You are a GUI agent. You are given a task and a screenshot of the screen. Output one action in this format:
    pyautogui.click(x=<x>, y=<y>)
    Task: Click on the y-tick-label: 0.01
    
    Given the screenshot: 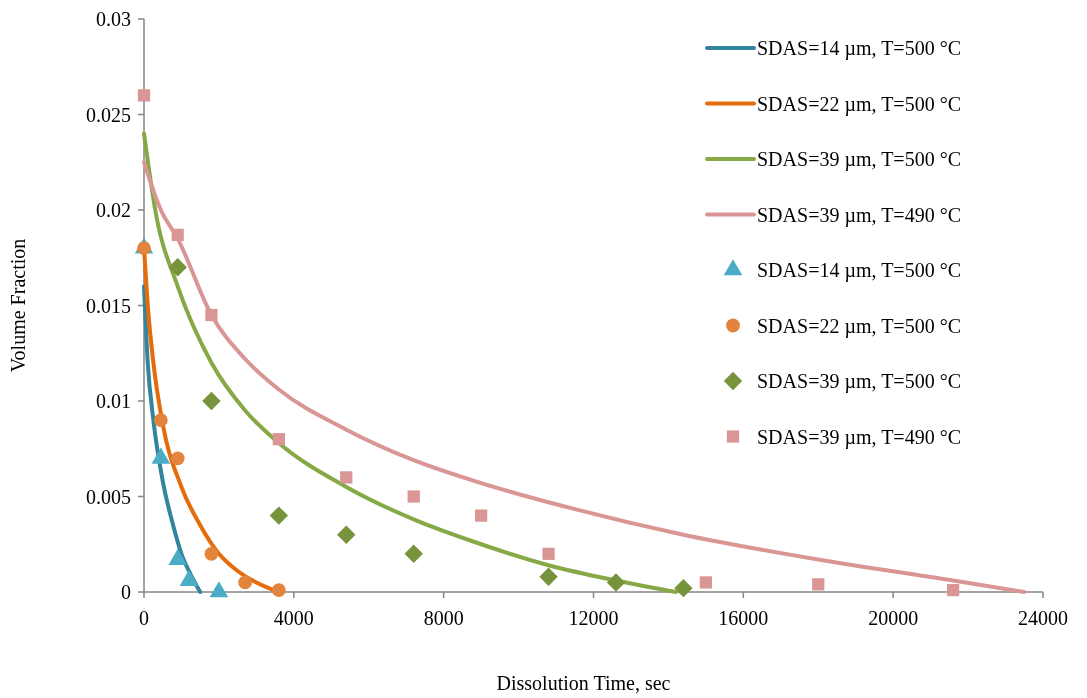 What is the action you would take?
    pyautogui.click(x=113, y=401)
    